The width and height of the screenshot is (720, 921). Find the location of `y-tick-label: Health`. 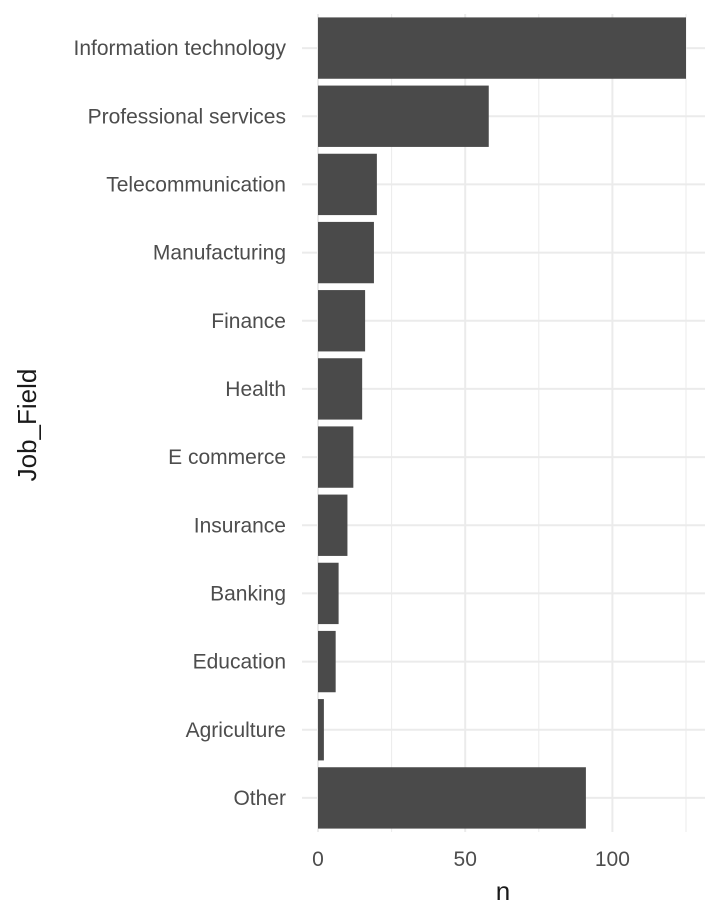

y-tick-label: Health is located at coordinates (255, 389).